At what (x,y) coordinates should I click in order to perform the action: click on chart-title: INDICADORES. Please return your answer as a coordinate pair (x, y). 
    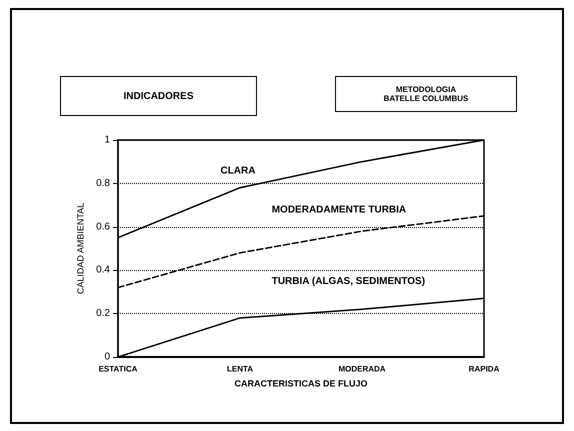
    Looking at the image, I should click on (158, 96).